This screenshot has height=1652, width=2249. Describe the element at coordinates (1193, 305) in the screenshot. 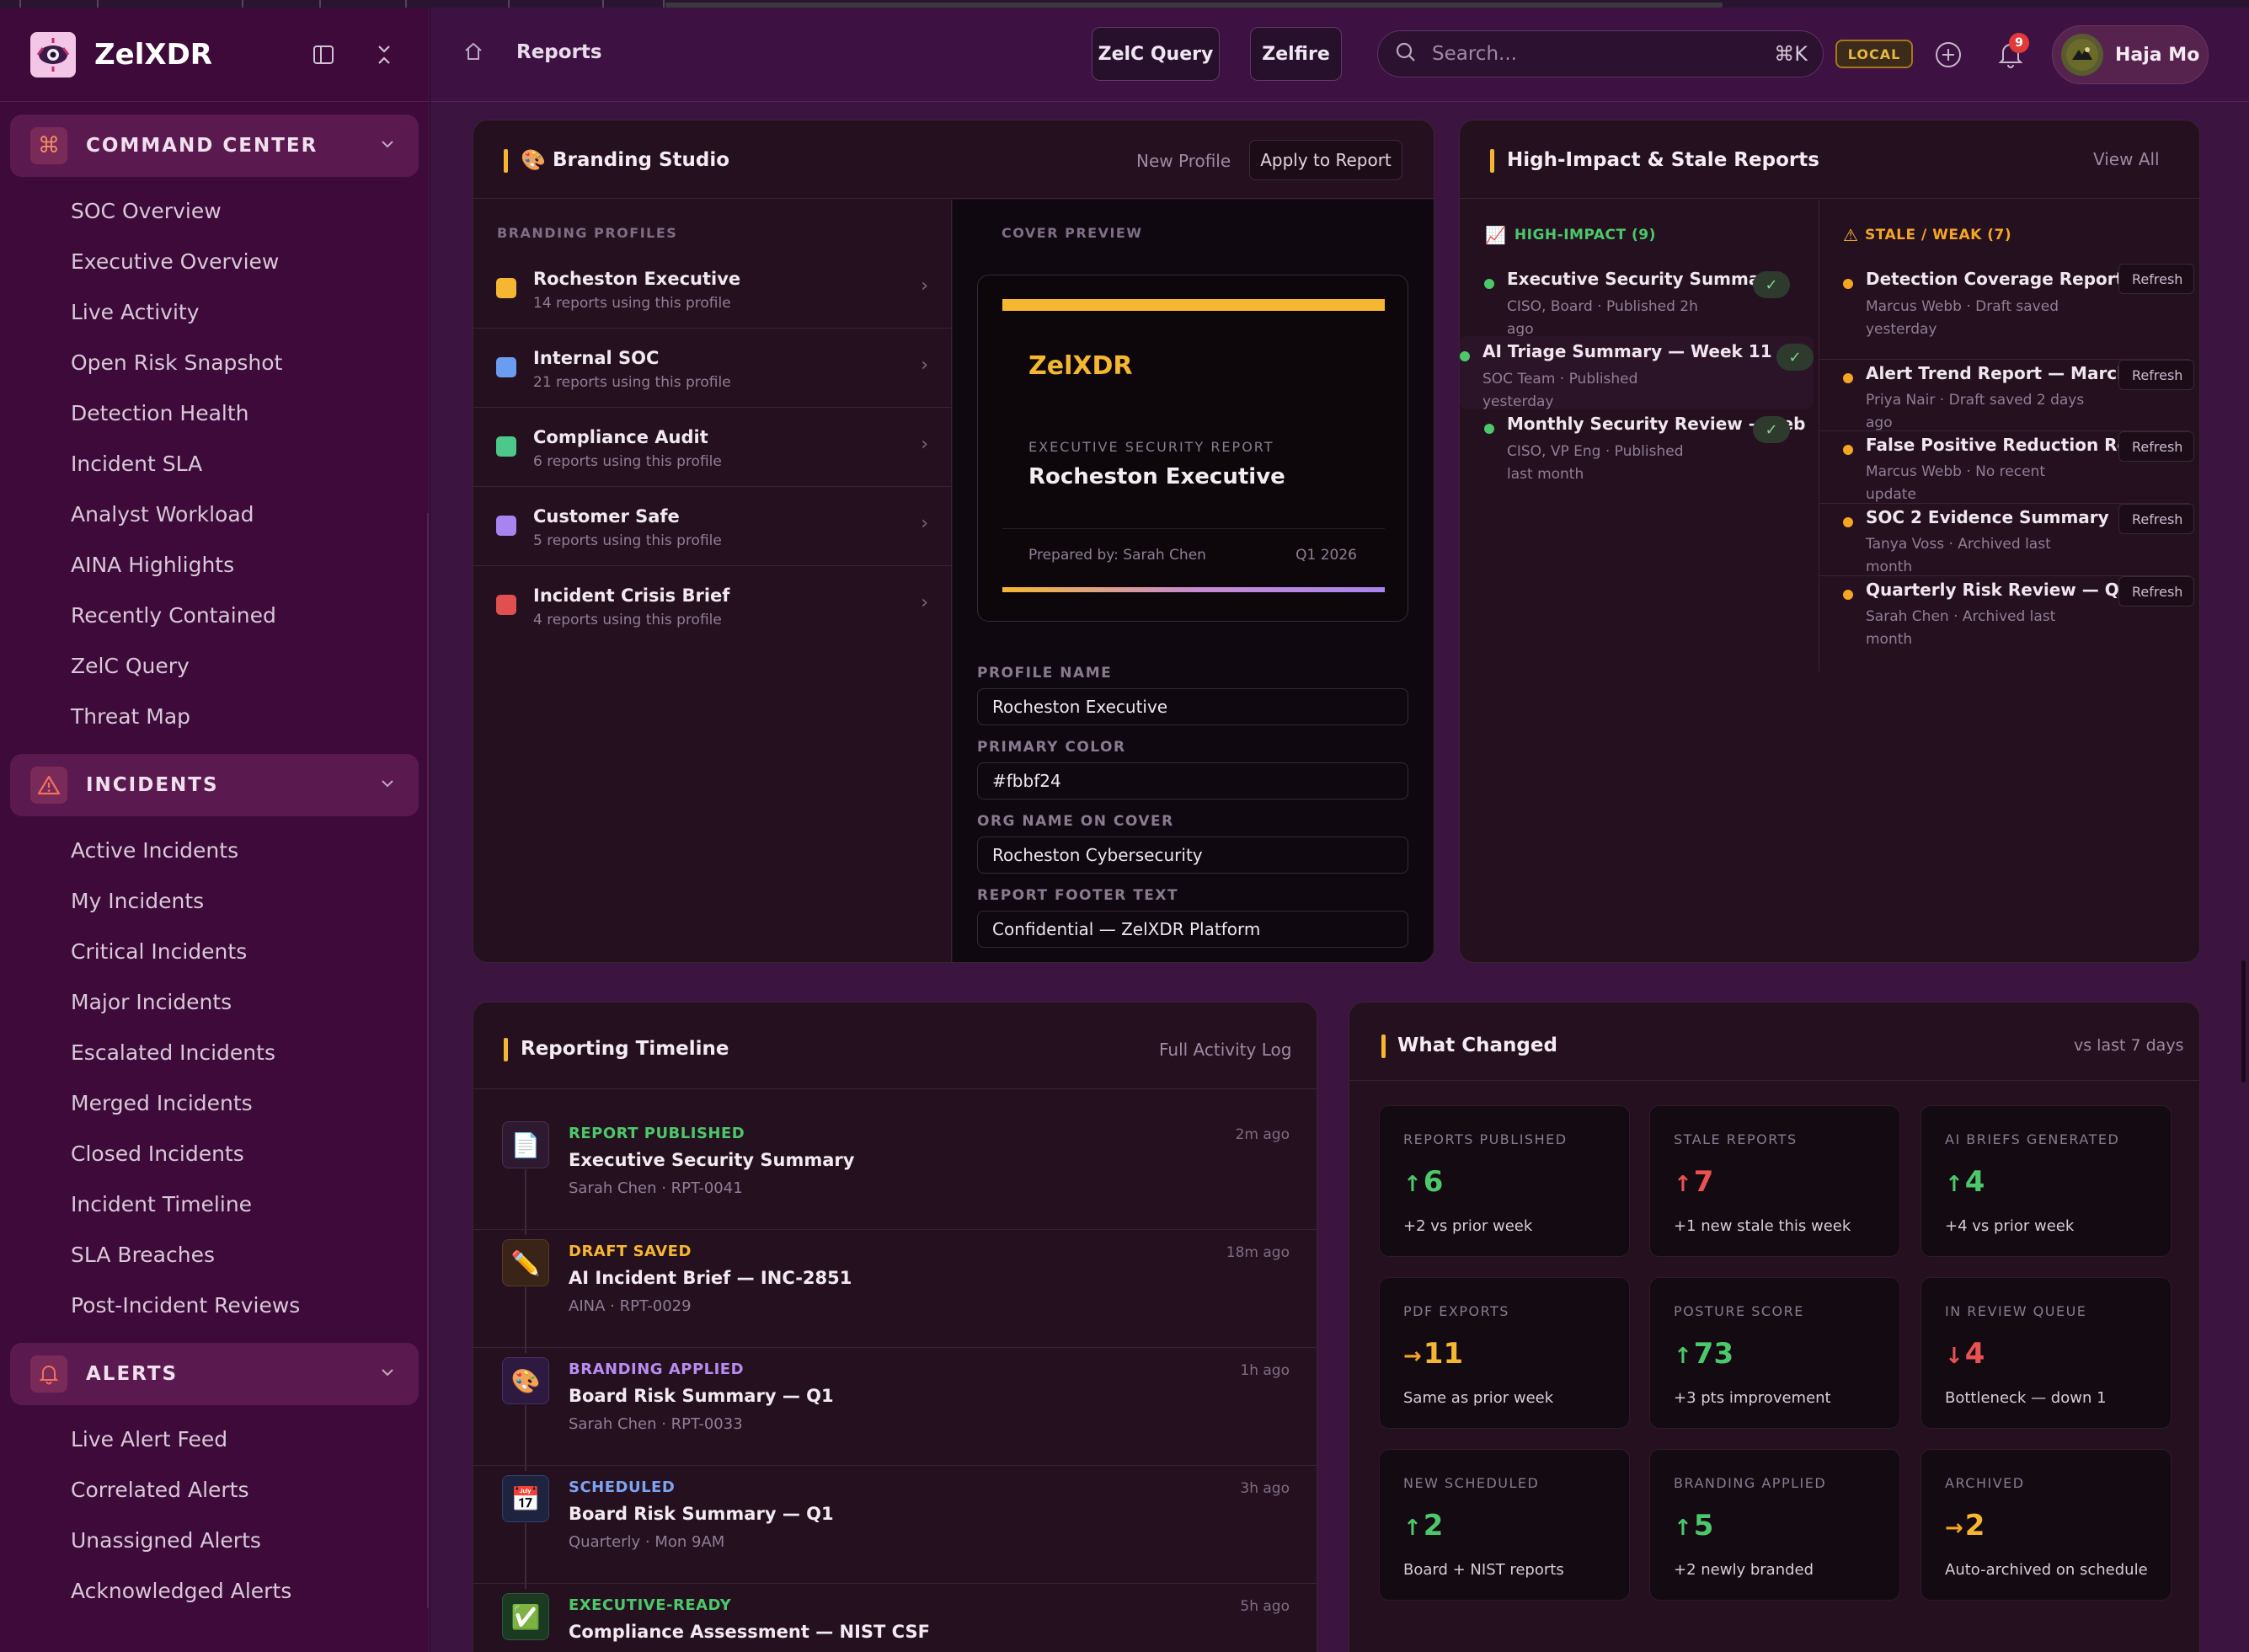

I see `cover-top-bar` at that location.